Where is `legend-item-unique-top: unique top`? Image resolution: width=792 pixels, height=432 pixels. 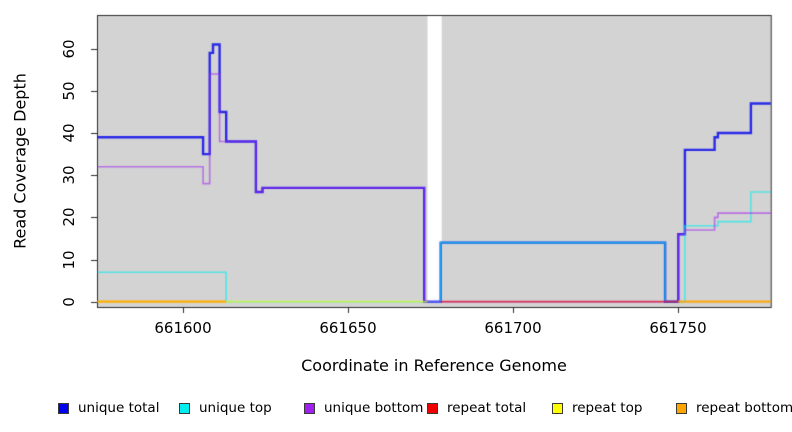
legend-item-unique-top: unique top is located at coordinates (225, 408).